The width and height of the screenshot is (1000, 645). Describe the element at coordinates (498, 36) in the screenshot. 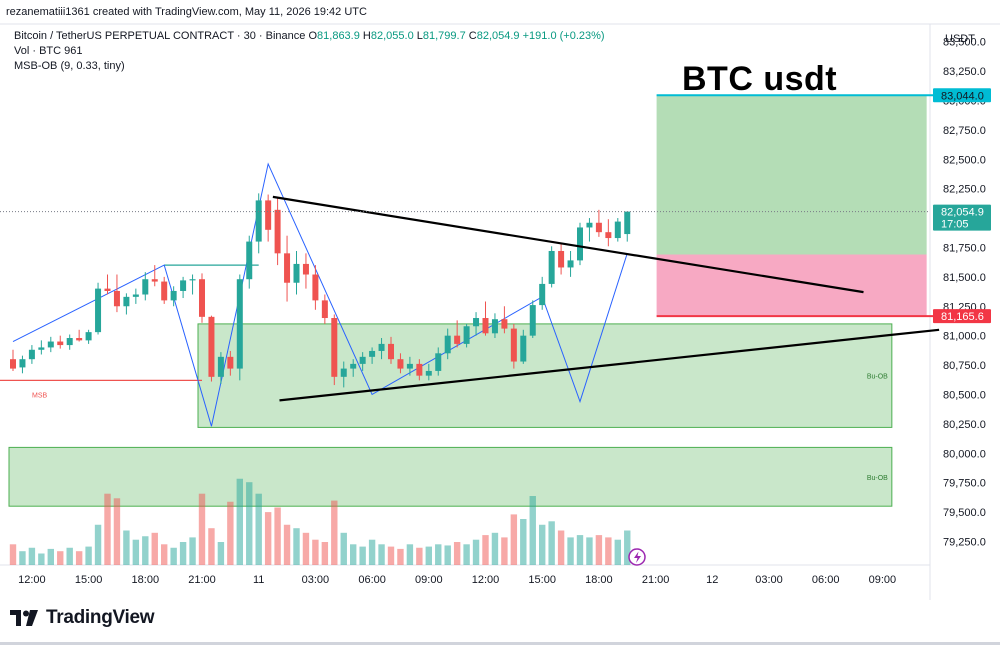

I see `close-value: 82,054.9` at that location.